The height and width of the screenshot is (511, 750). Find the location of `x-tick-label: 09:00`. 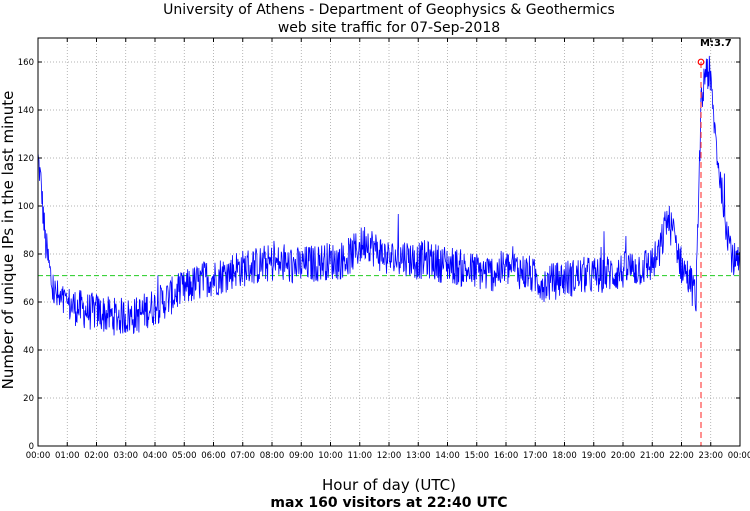

x-tick-label: 09:00 is located at coordinates (301, 456).